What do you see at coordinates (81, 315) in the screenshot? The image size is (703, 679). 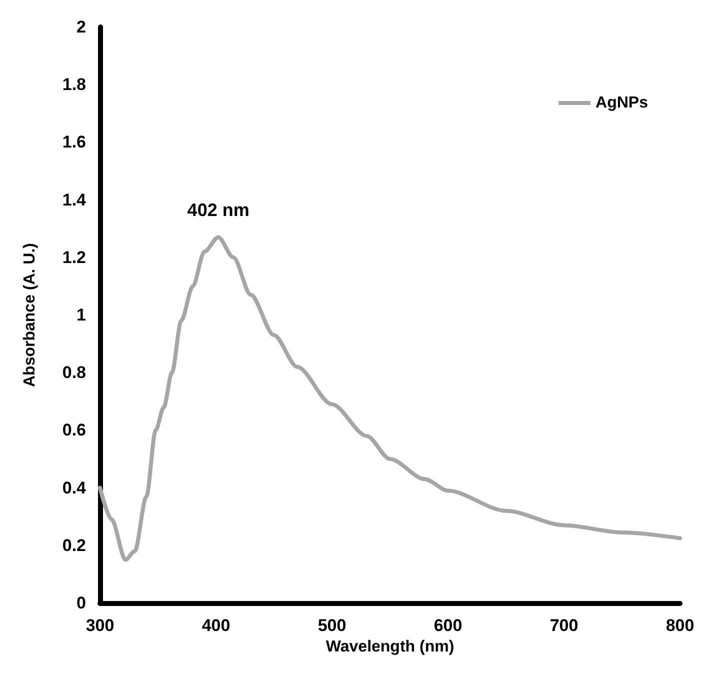 I see `y-tick-label: 1` at bounding box center [81, 315].